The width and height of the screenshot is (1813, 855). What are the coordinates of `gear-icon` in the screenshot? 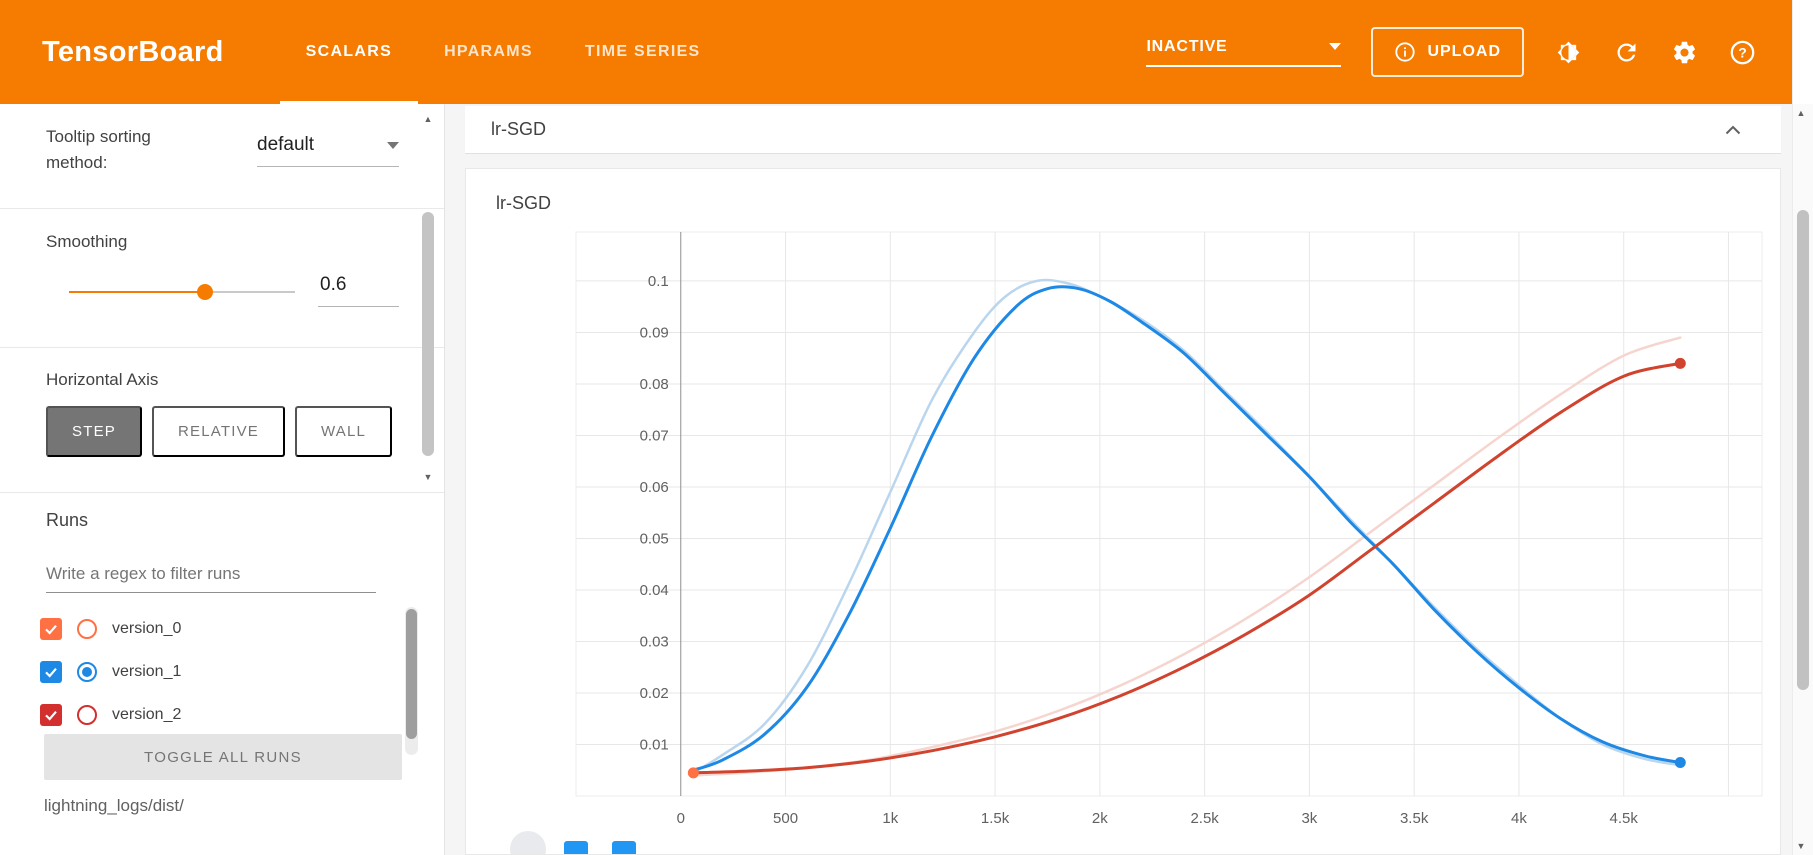 It's located at (1684, 52).